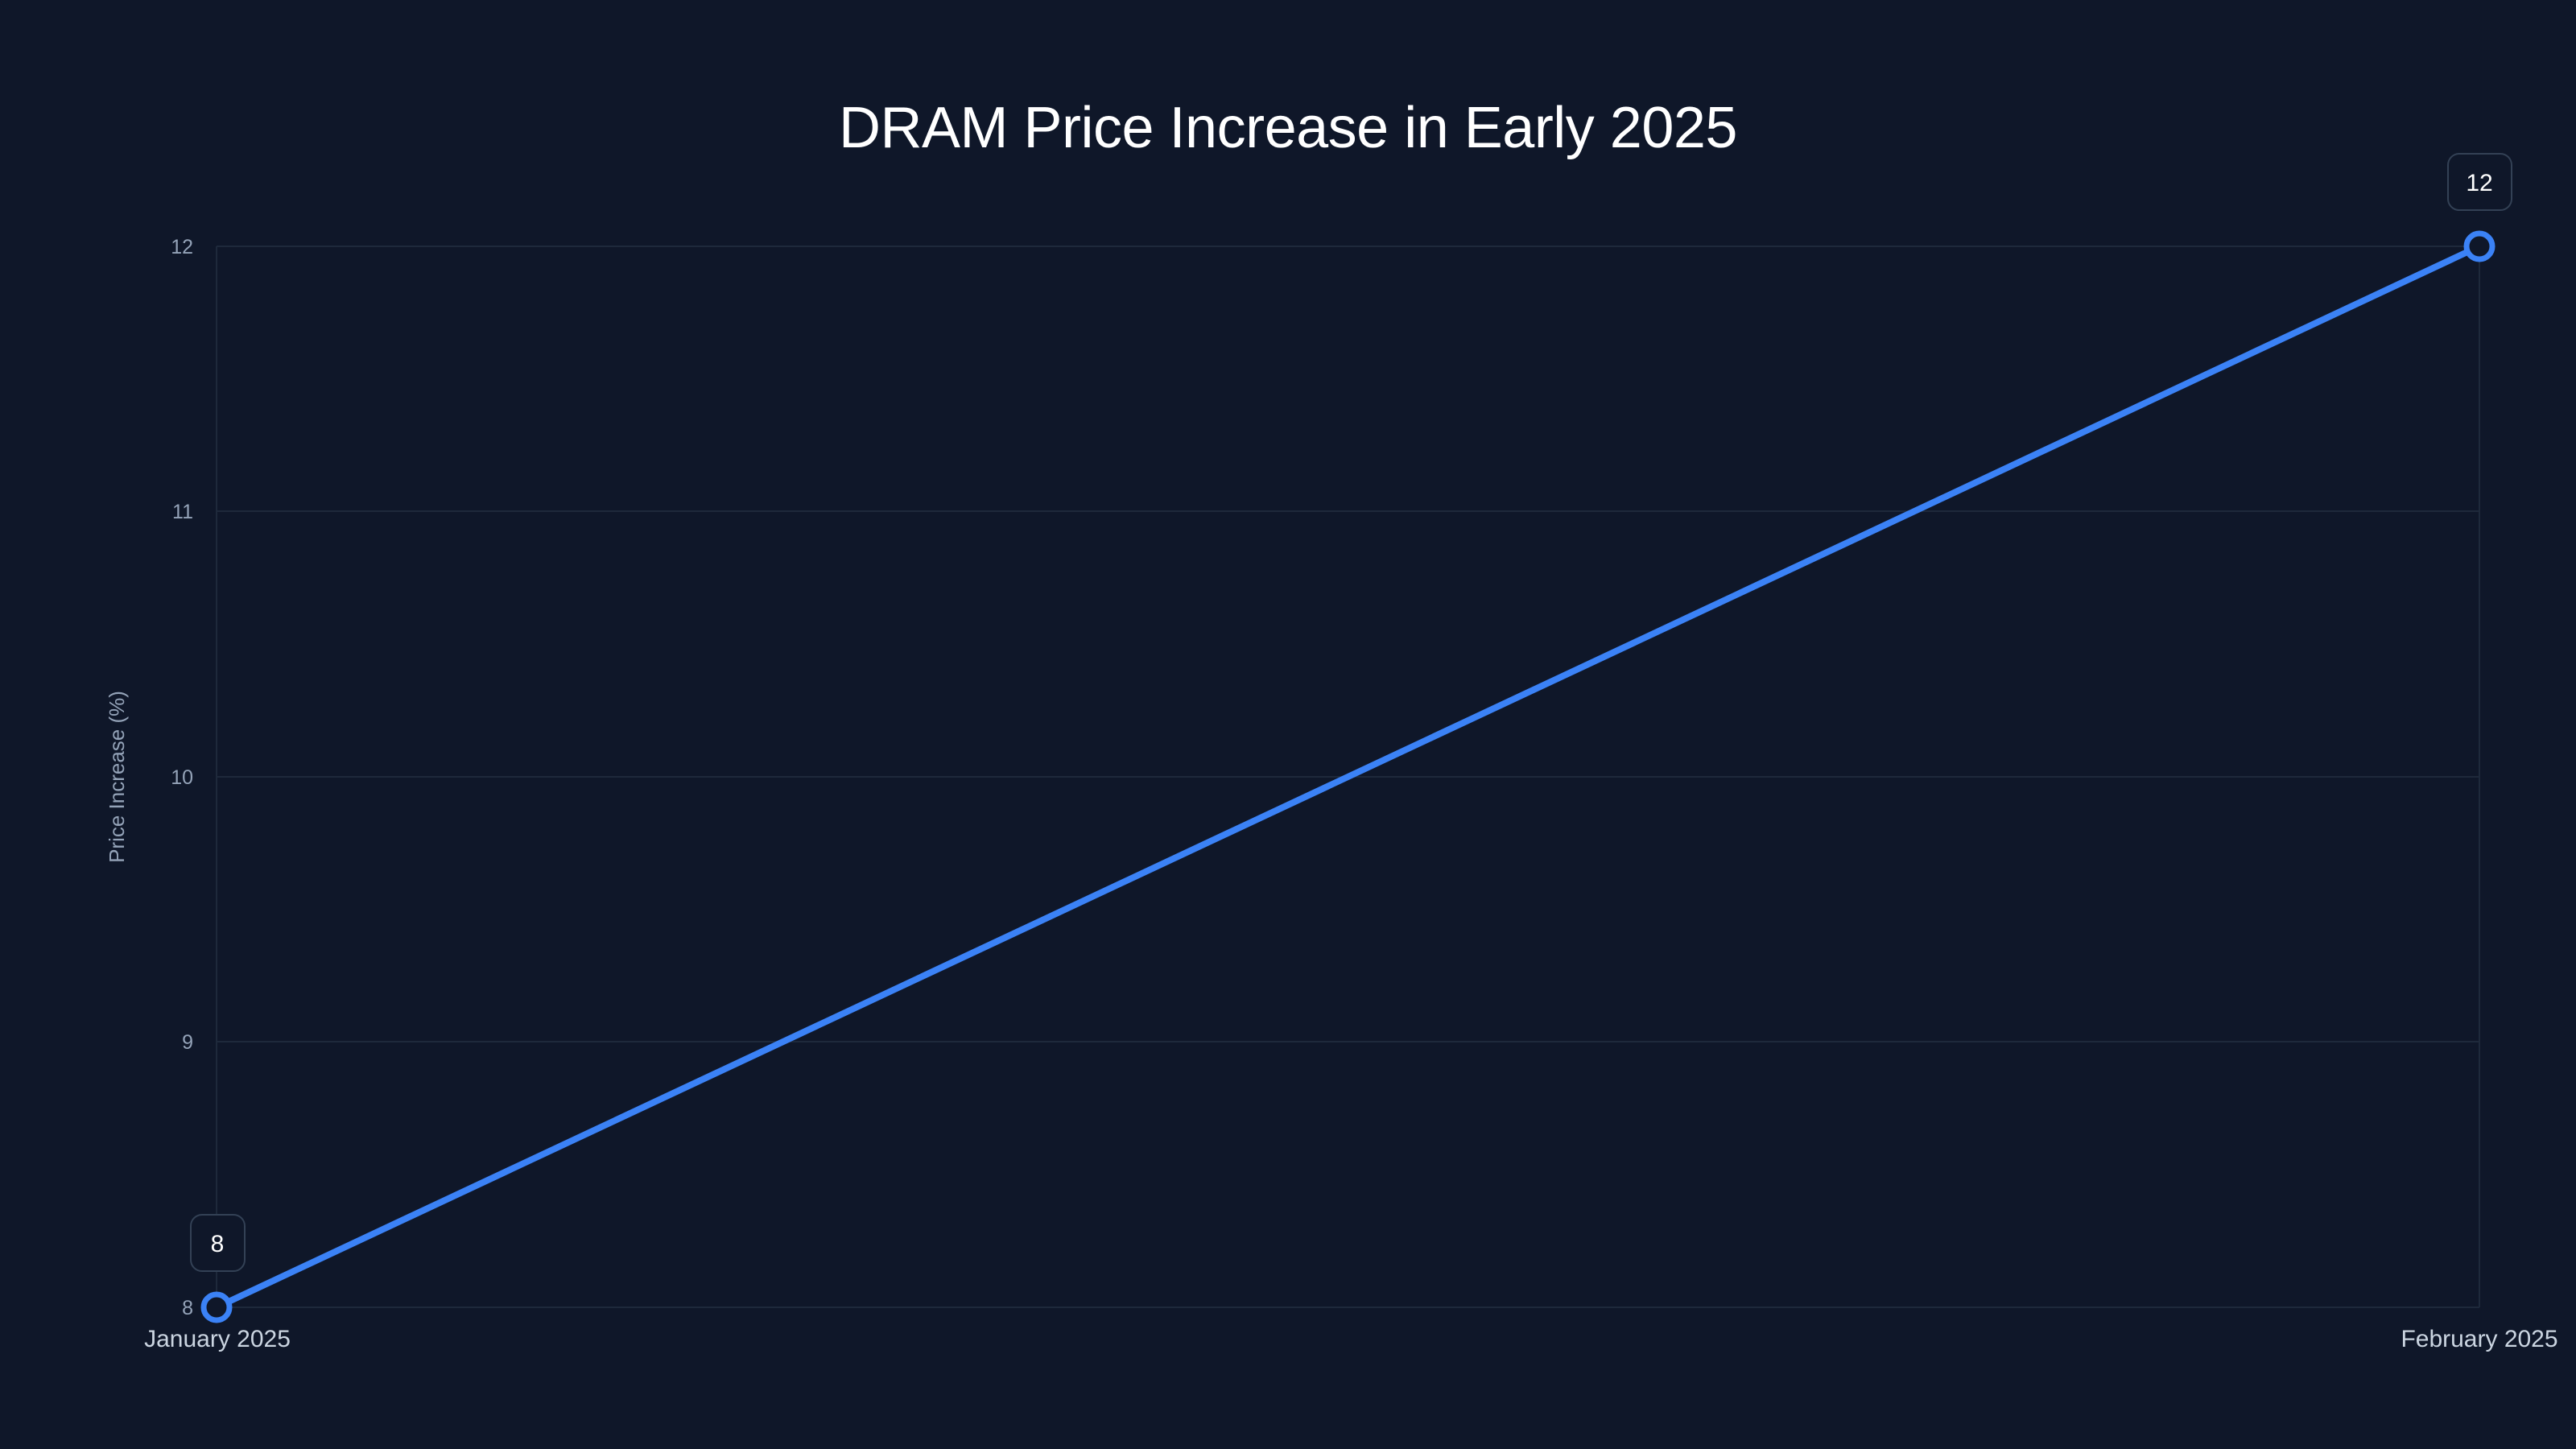  I want to click on data-label-january: 8, so click(218, 1243).